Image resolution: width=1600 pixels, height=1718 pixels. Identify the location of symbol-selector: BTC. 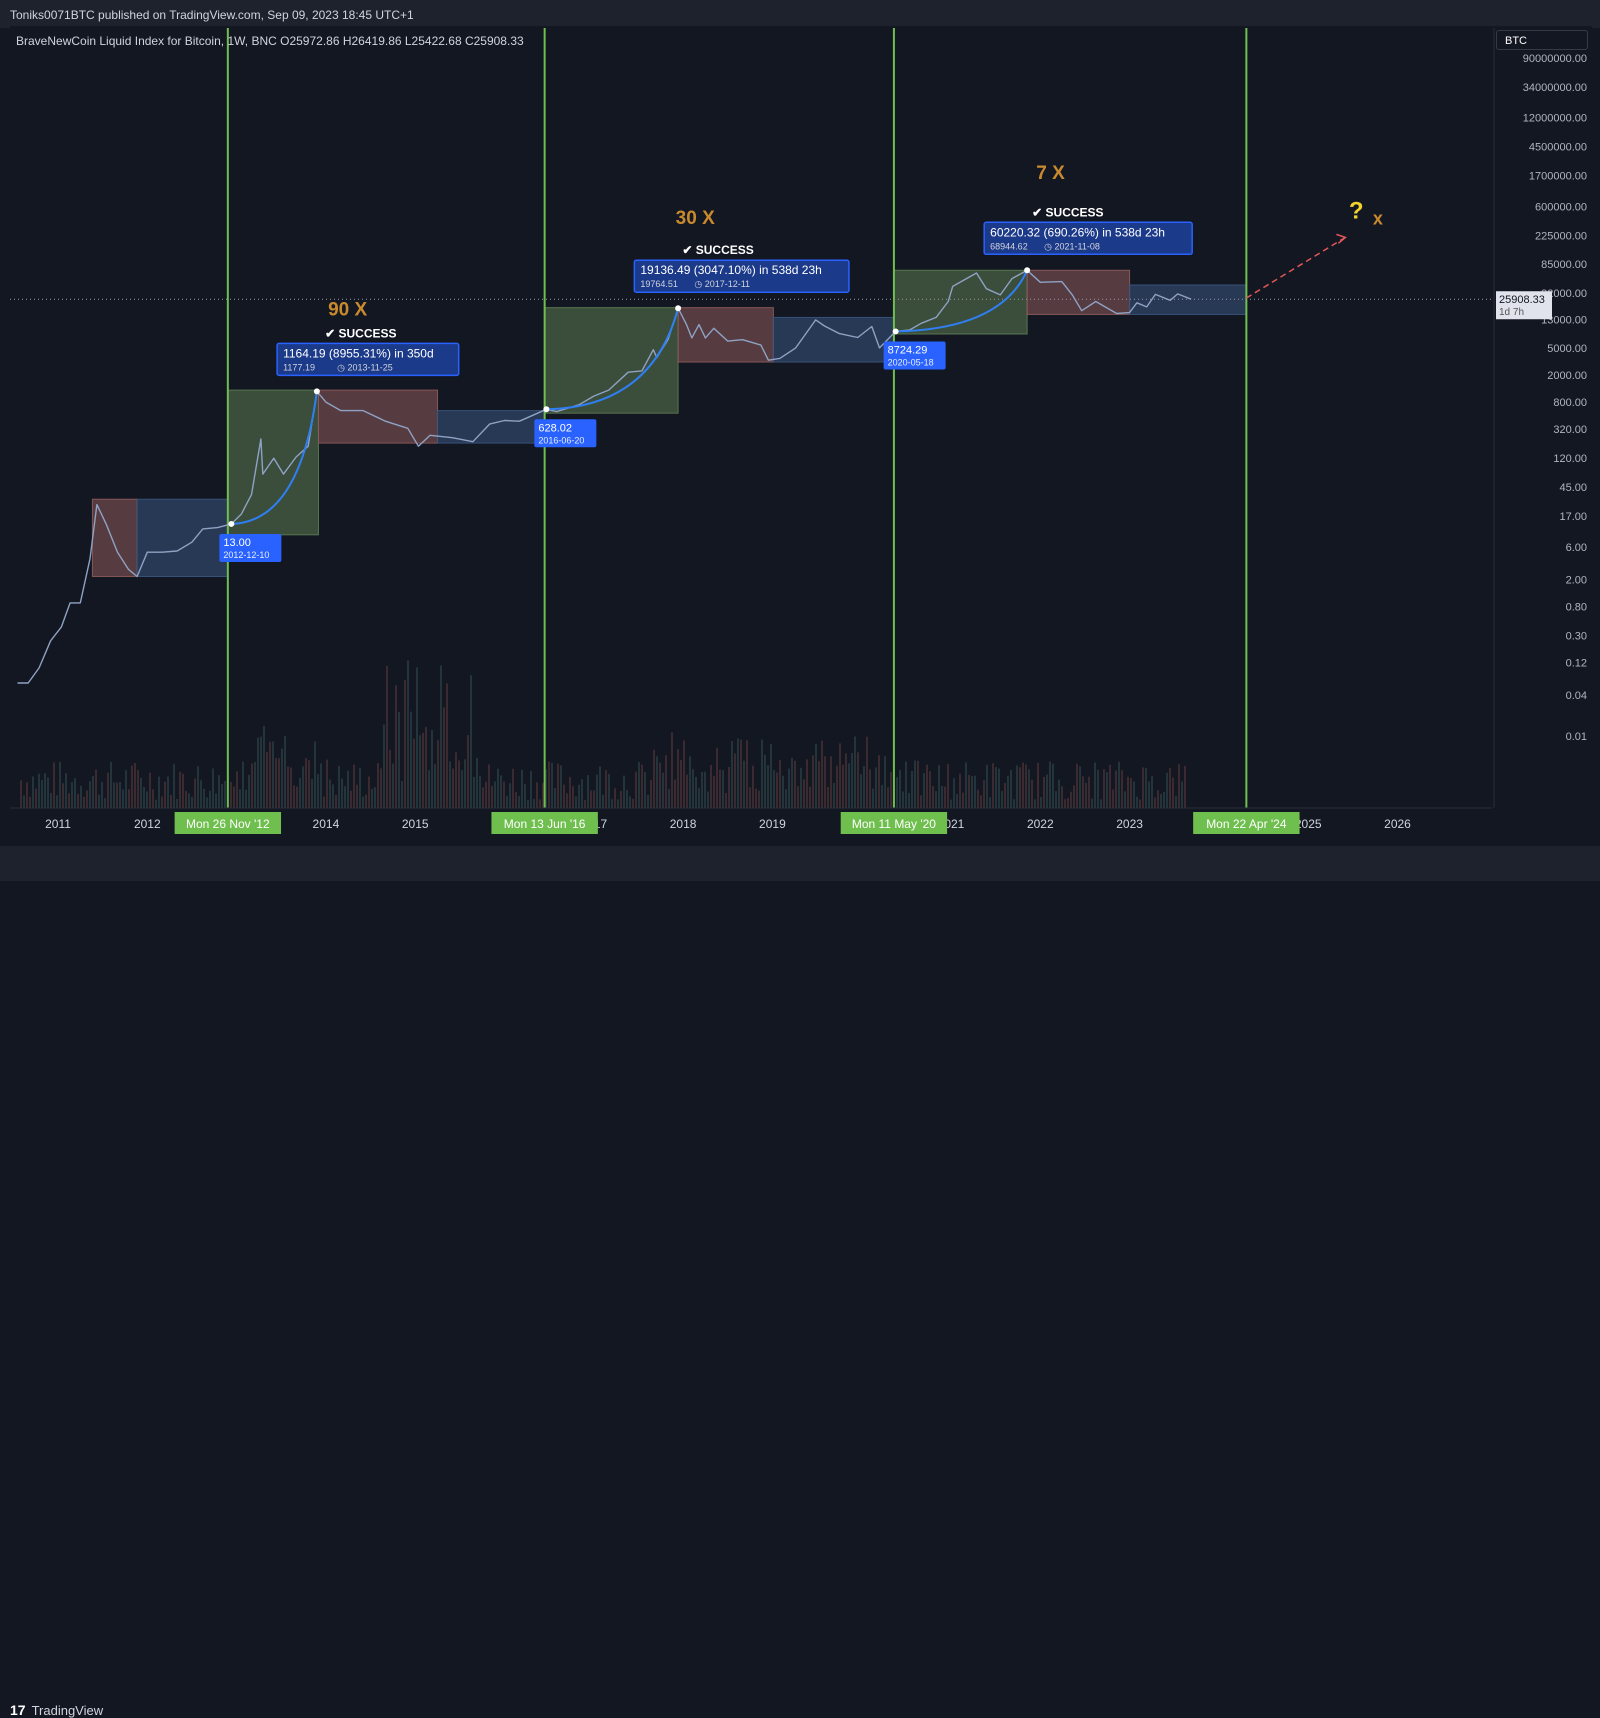
(1542, 40).